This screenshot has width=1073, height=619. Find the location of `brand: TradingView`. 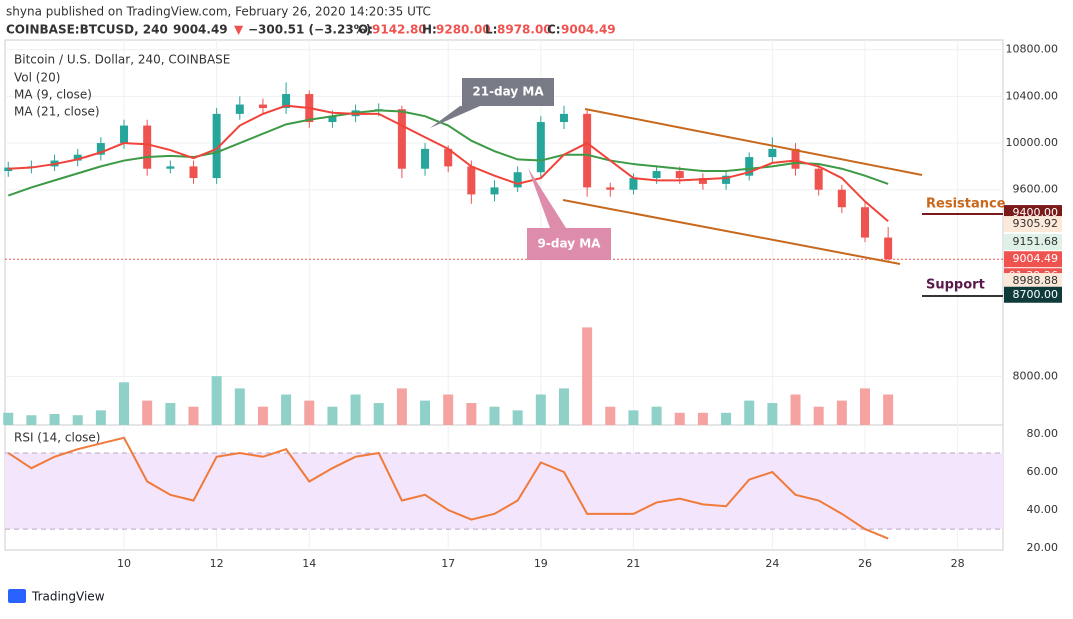

brand: TradingView is located at coordinates (68, 597).